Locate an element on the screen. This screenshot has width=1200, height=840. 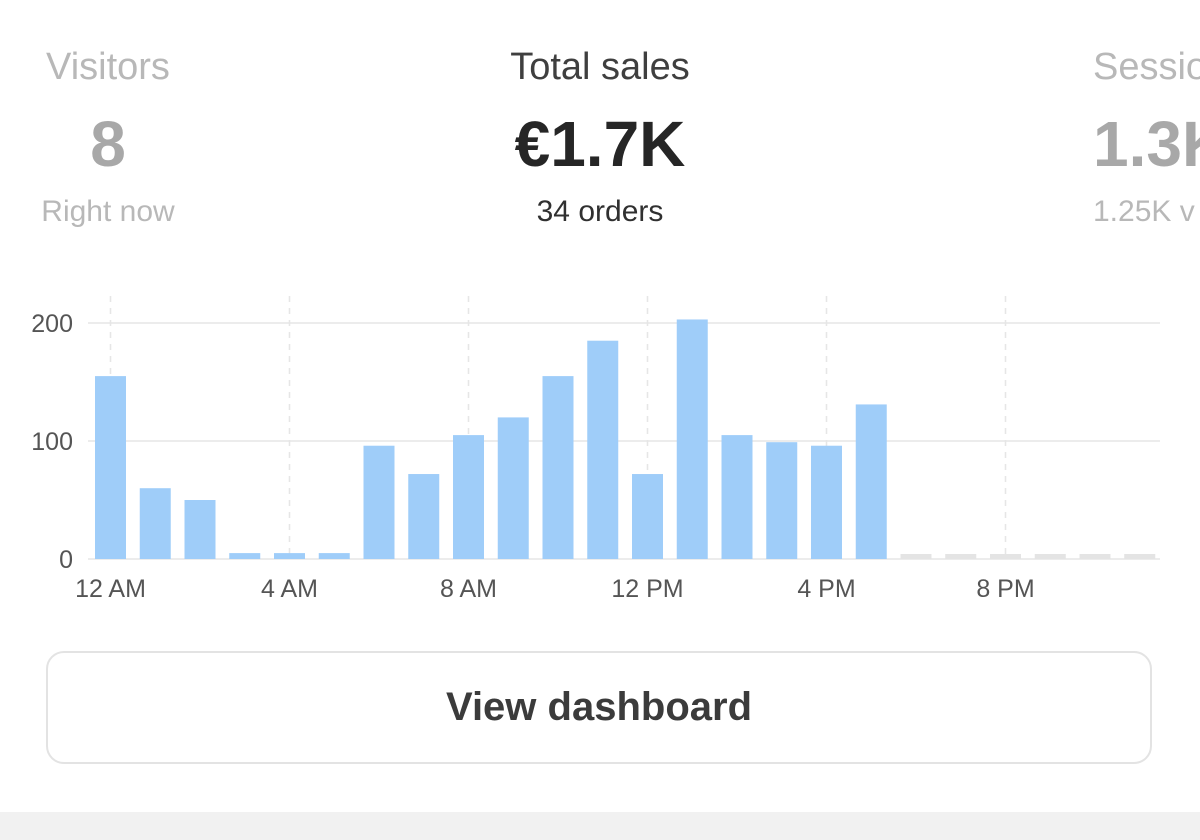
y-tick-label: 0 is located at coordinates (66, 560).